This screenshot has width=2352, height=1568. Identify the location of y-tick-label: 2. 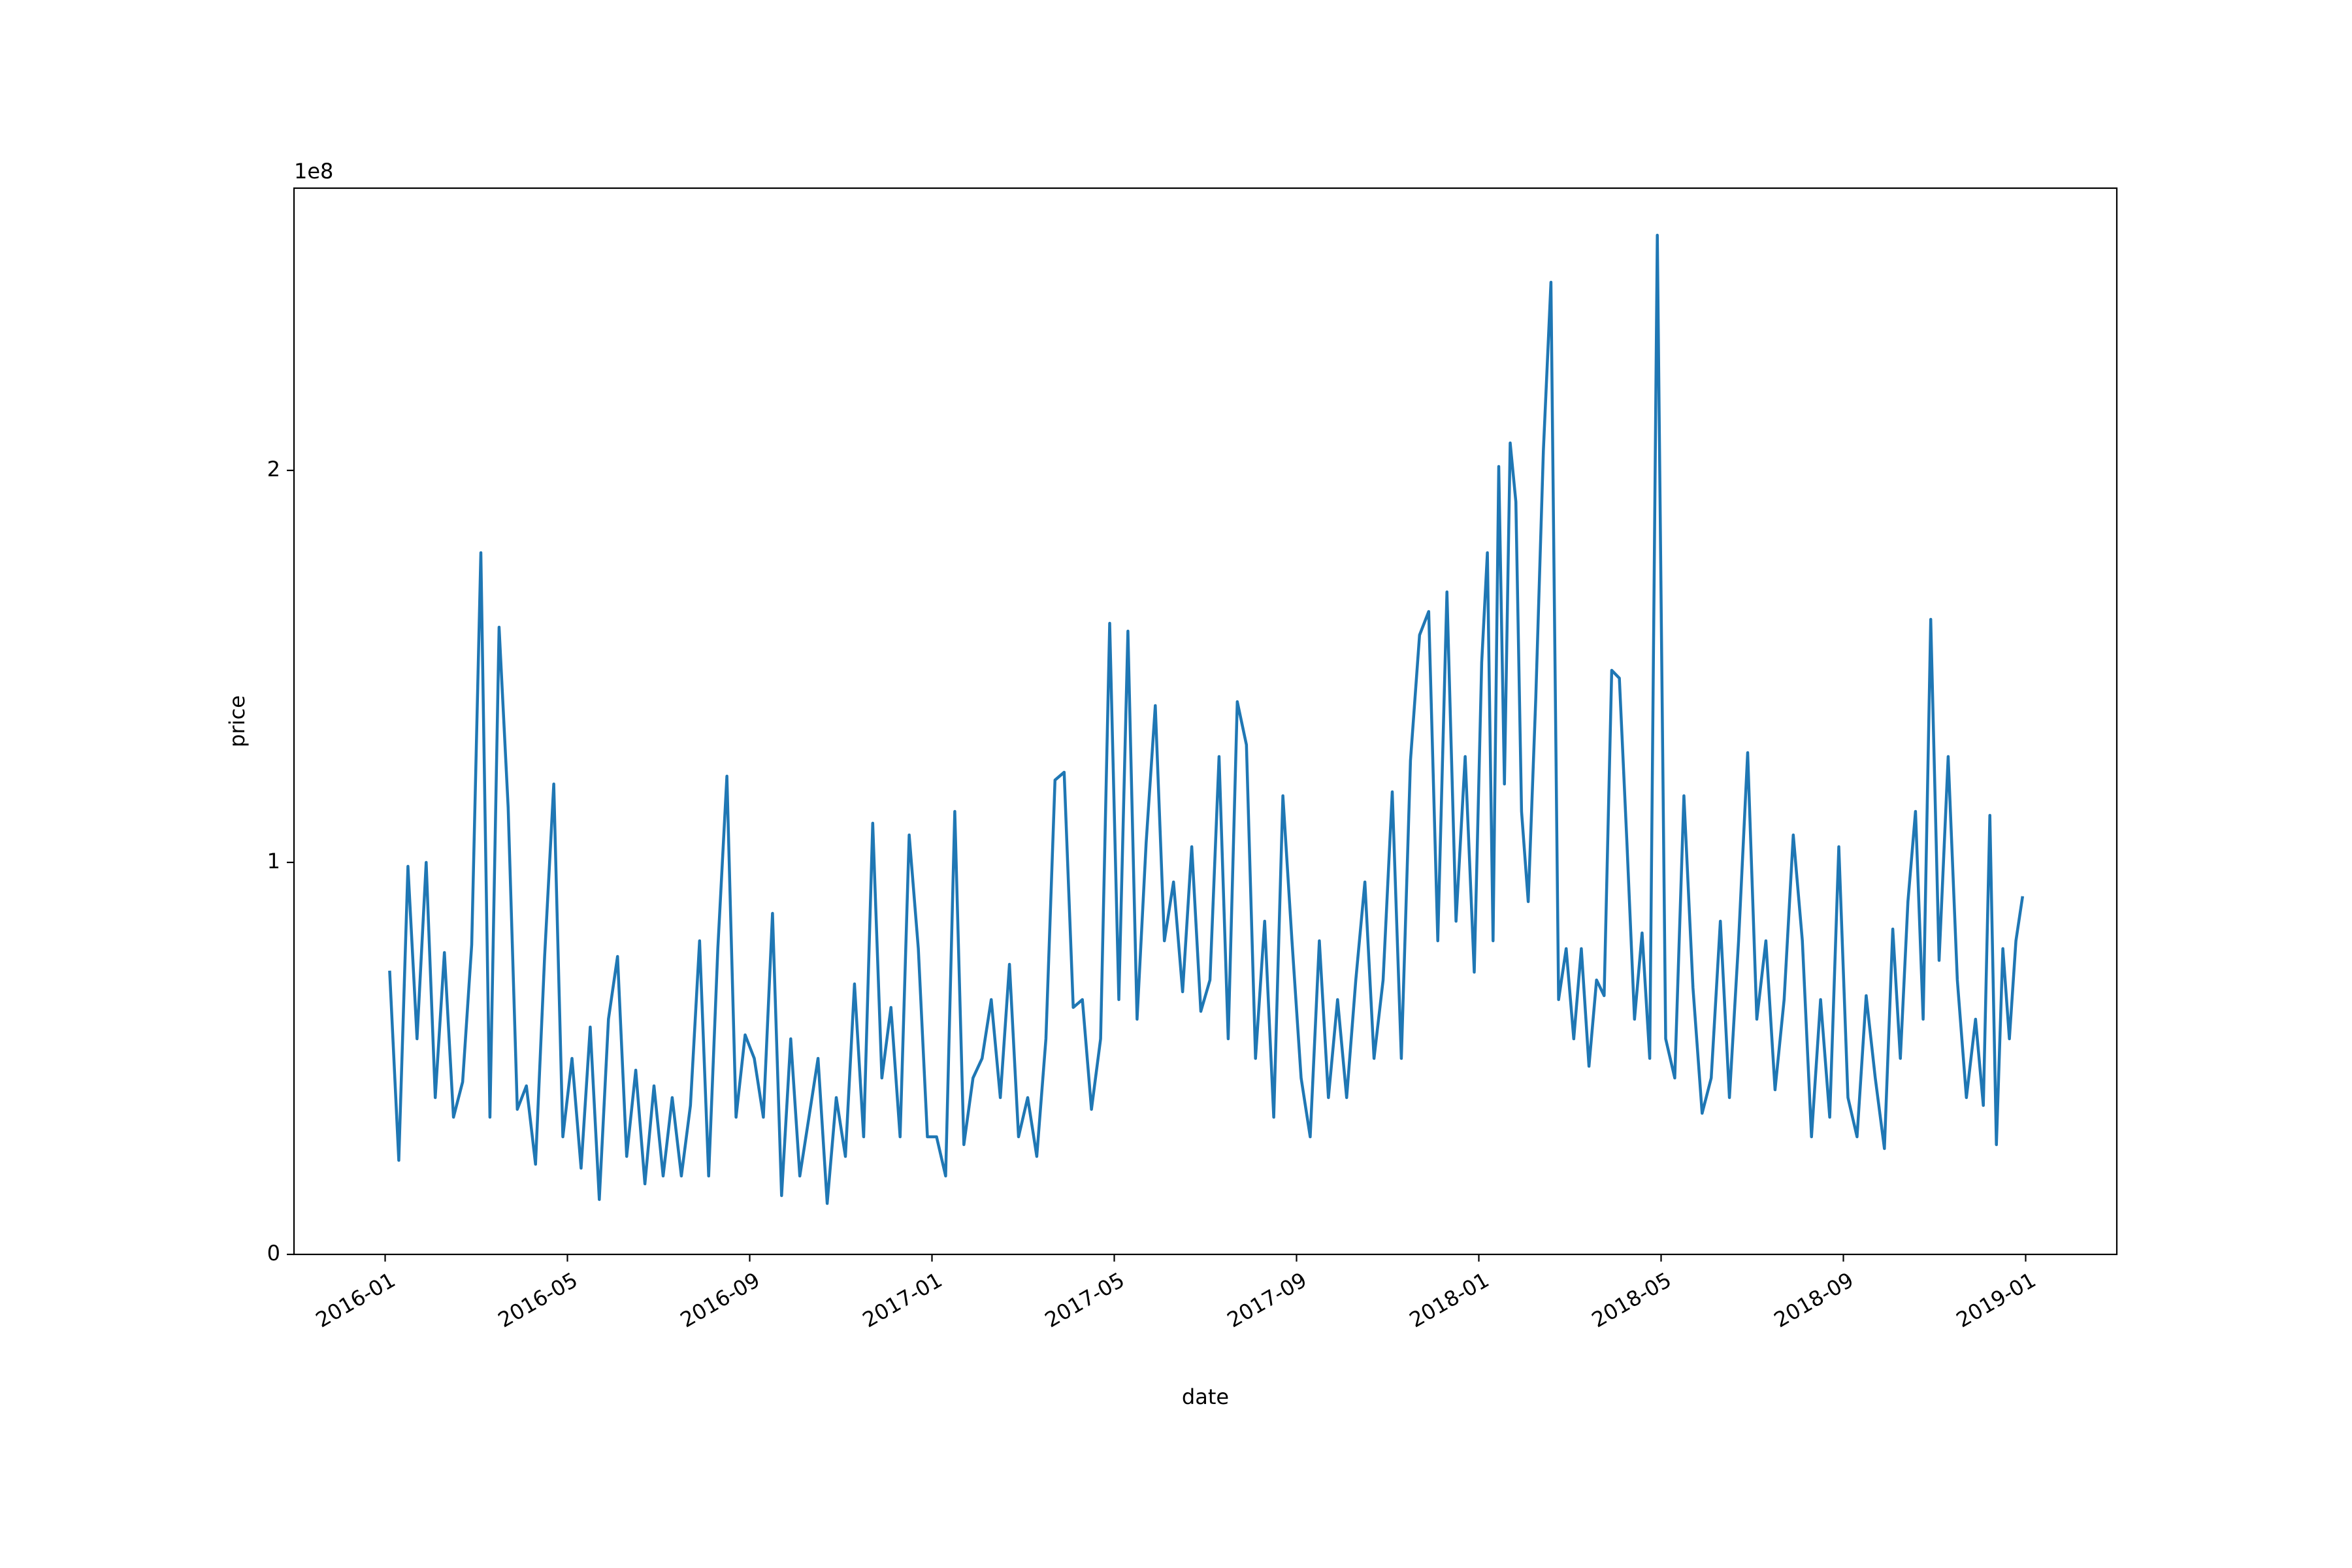
(273, 469).